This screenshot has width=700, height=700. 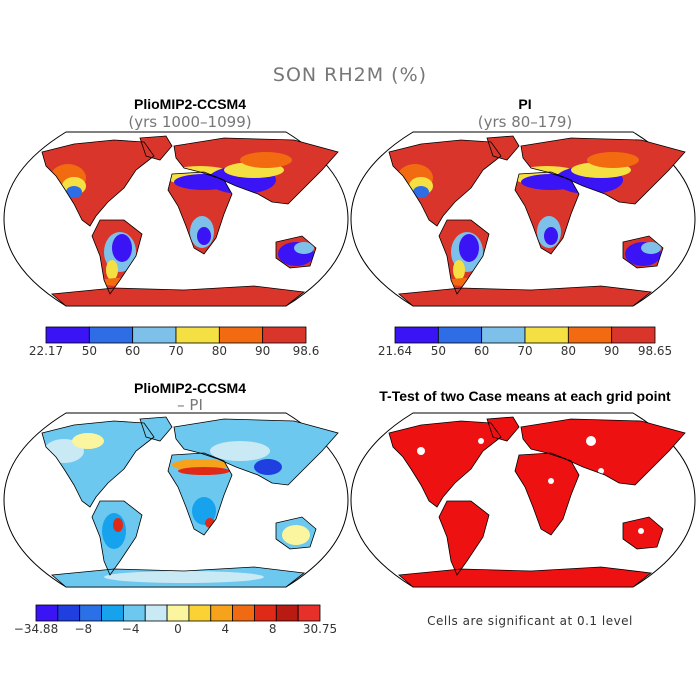 I want to click on colorbar-pi, so click(x=525, y=335).